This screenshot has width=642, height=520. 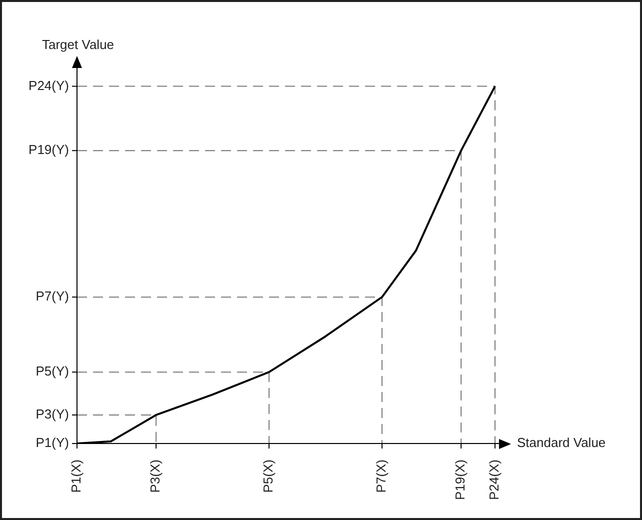 I want to click on text: P5(Y), so click(x=52, y=371).